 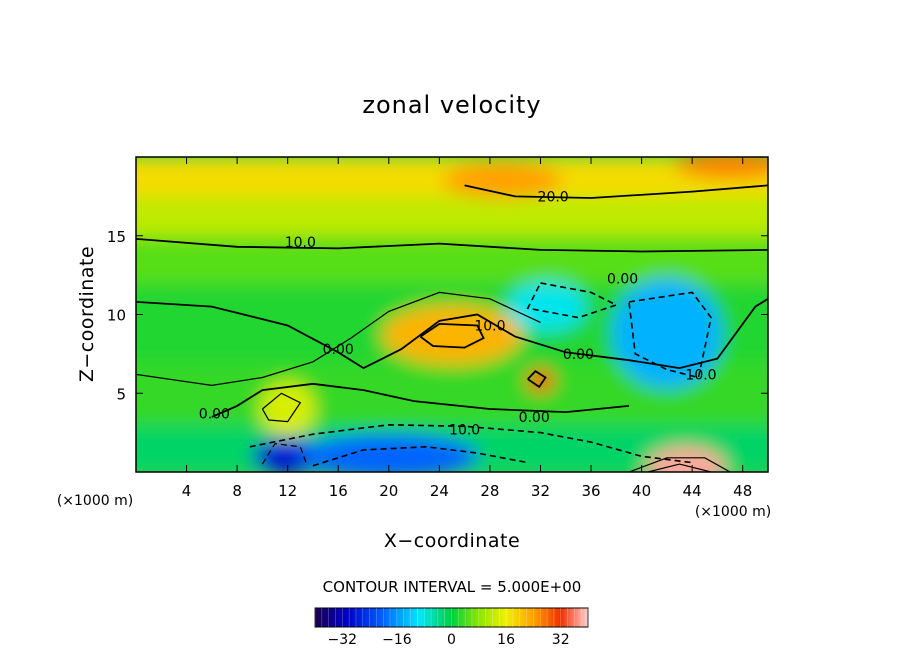 I want to click on y-tick-label: 10, so click(x=116, y=316).